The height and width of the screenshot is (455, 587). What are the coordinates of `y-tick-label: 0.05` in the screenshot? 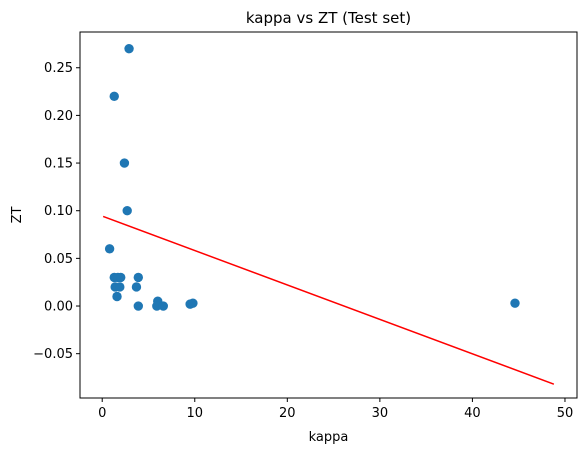 It's located at (58, 259).